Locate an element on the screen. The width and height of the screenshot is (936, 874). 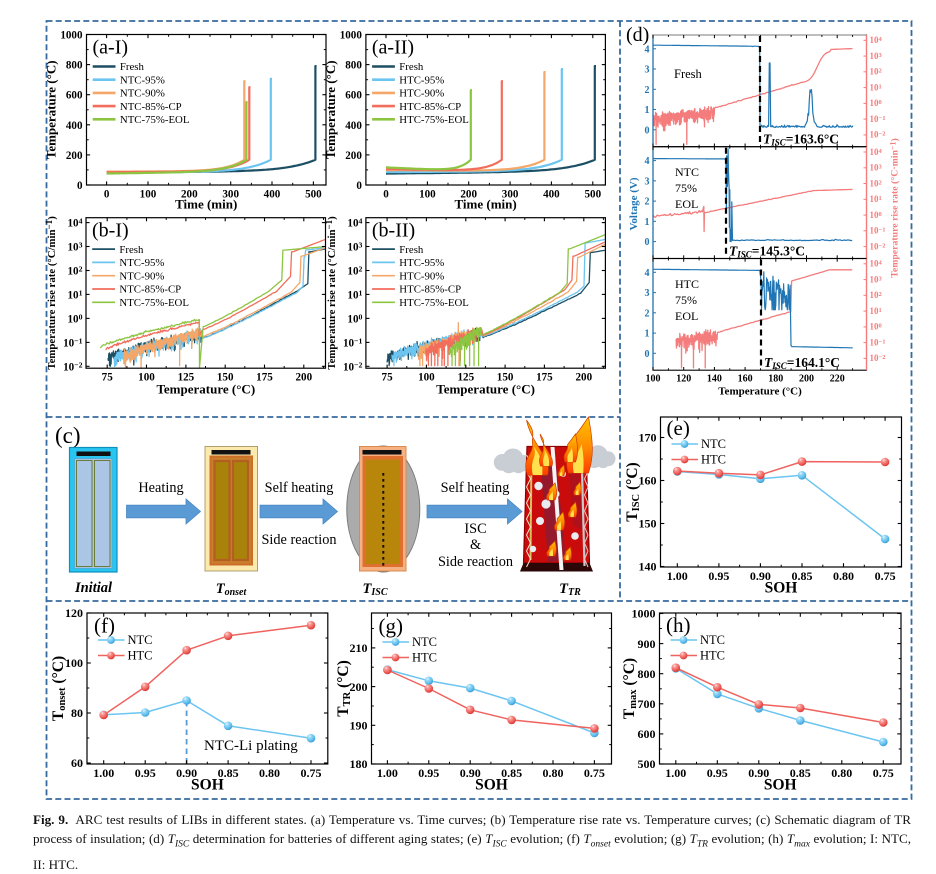
svg-text: (c) is located at coordinates (68, 435).